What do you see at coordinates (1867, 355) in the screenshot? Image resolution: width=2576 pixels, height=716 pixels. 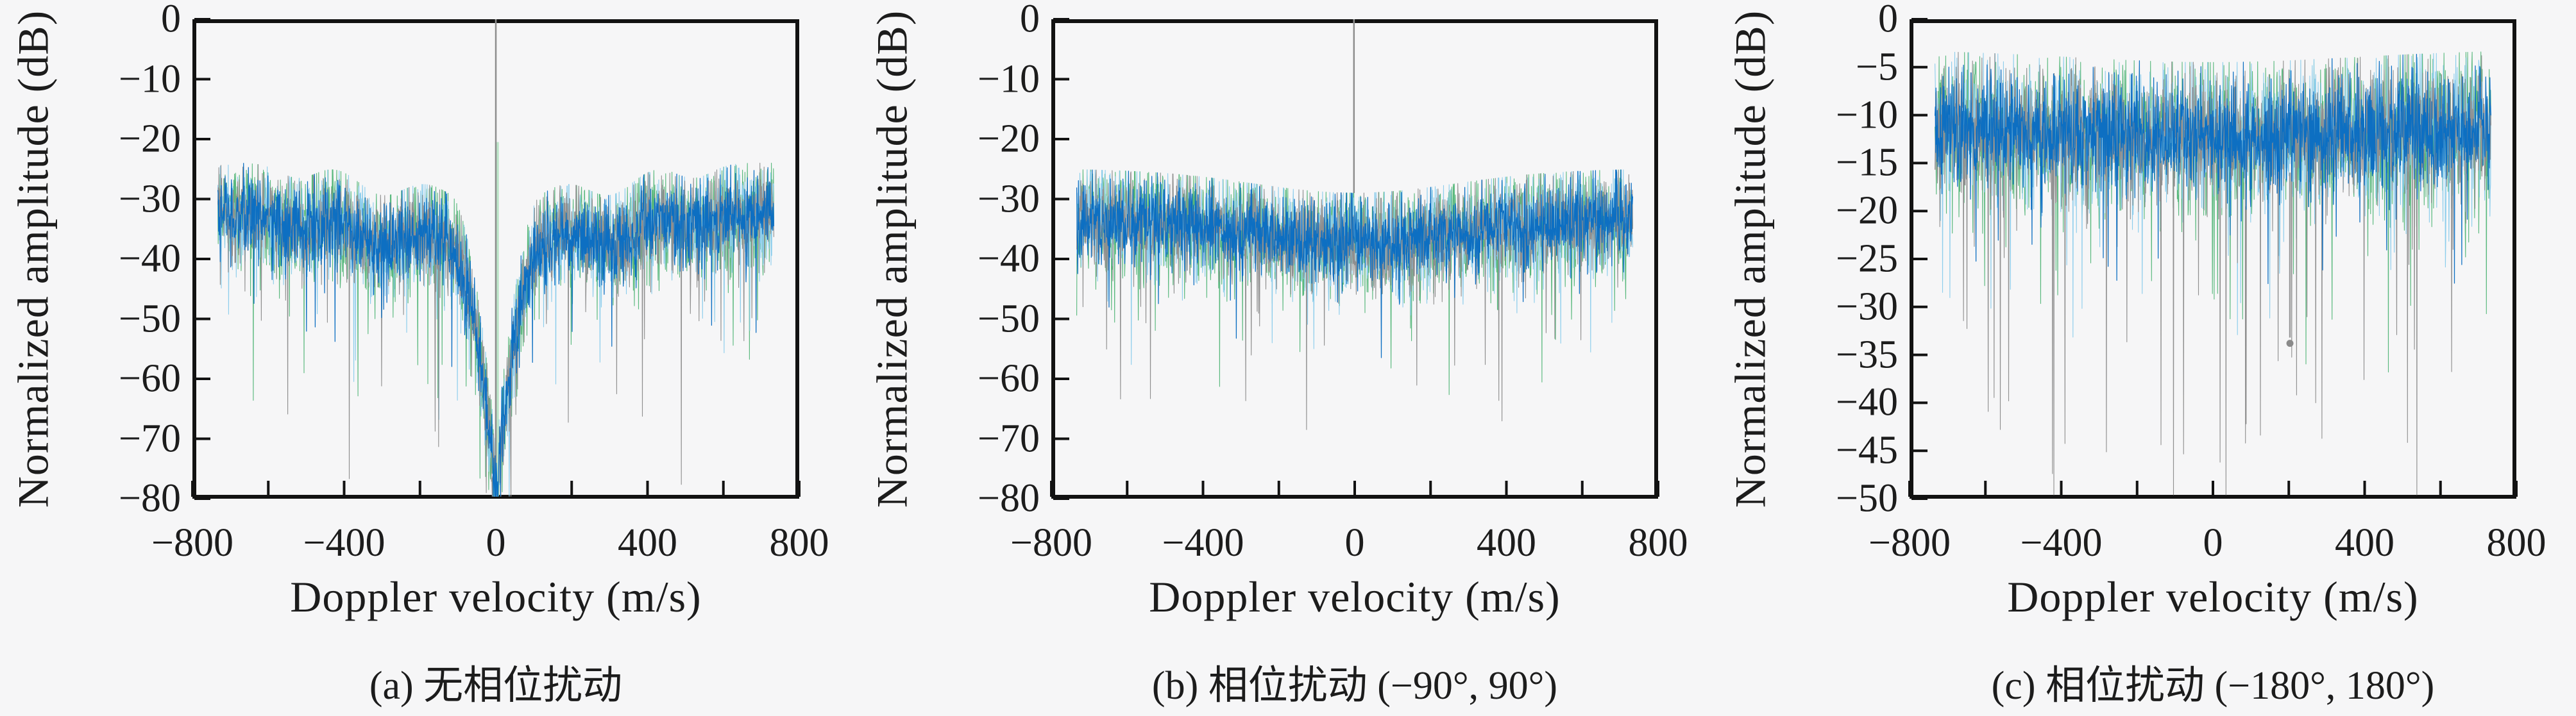 I see `y-tick-label: −35` at bounding box center [1867, 355].